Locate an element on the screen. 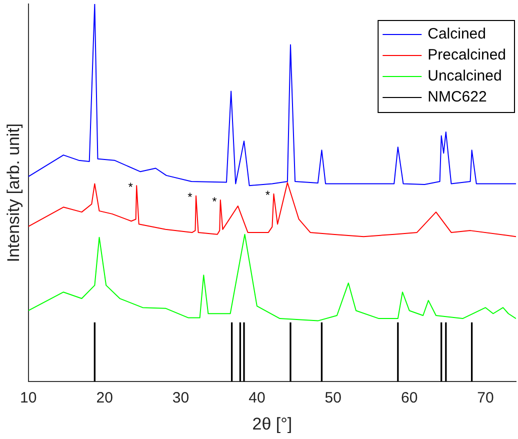  legend-label: Uncalcined is located at coordinates (465, 76).